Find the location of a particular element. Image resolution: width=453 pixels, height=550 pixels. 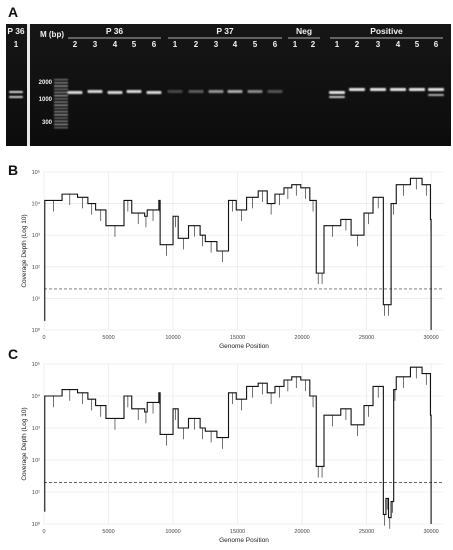

gel-marker-size-label: 2000 is located at coordinates (46, 83).